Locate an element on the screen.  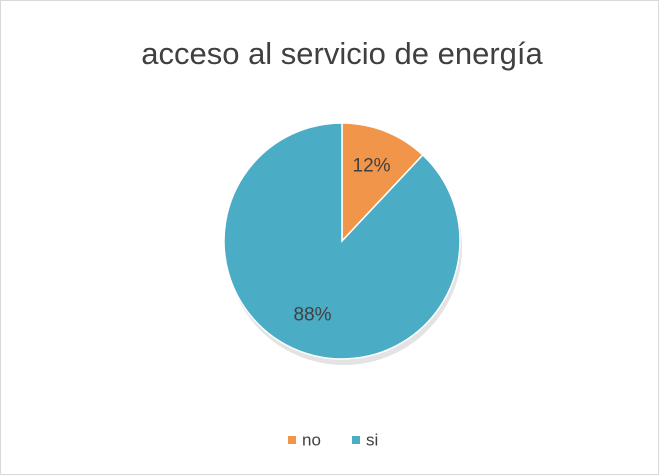
chart-title: acceso al servicio de energía is located at coordinates (342, 53).